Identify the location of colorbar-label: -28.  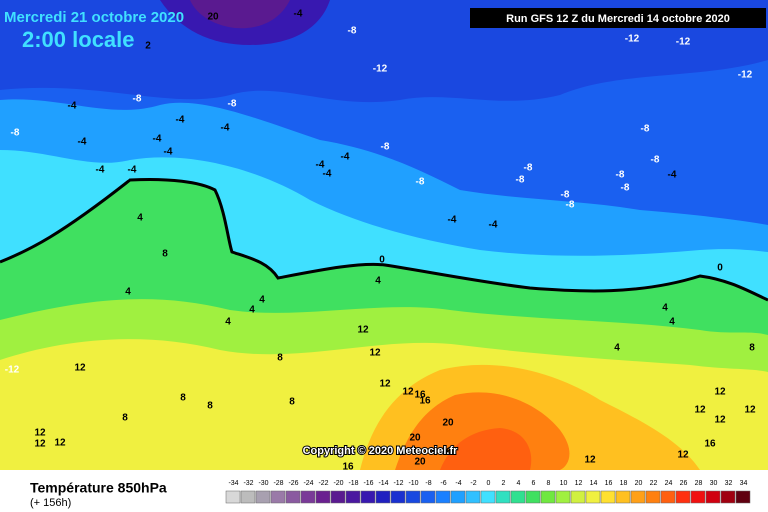
(278, 483).